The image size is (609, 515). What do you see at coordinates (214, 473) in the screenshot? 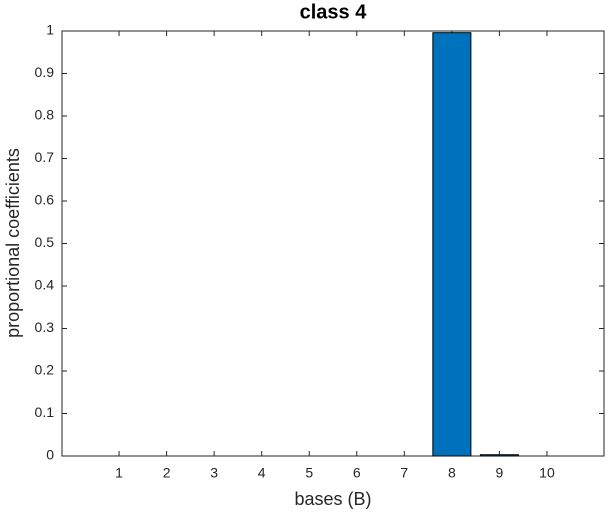
I see `x-tick-label: 3` at bounding box center [214, 473].